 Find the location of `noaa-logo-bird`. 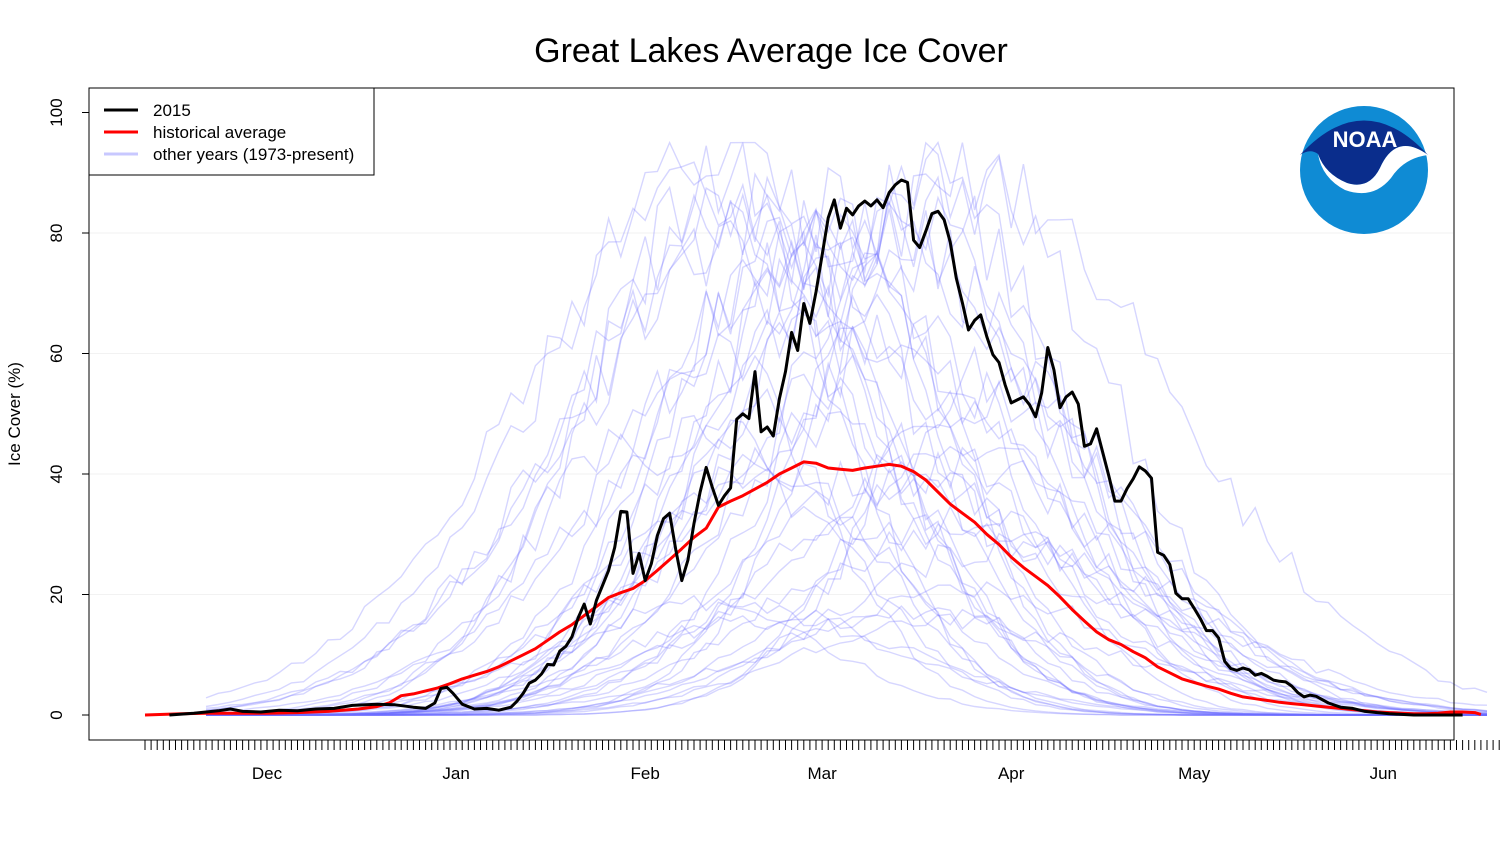

noaa-logo-bird is located at coordinates (1373, 170).